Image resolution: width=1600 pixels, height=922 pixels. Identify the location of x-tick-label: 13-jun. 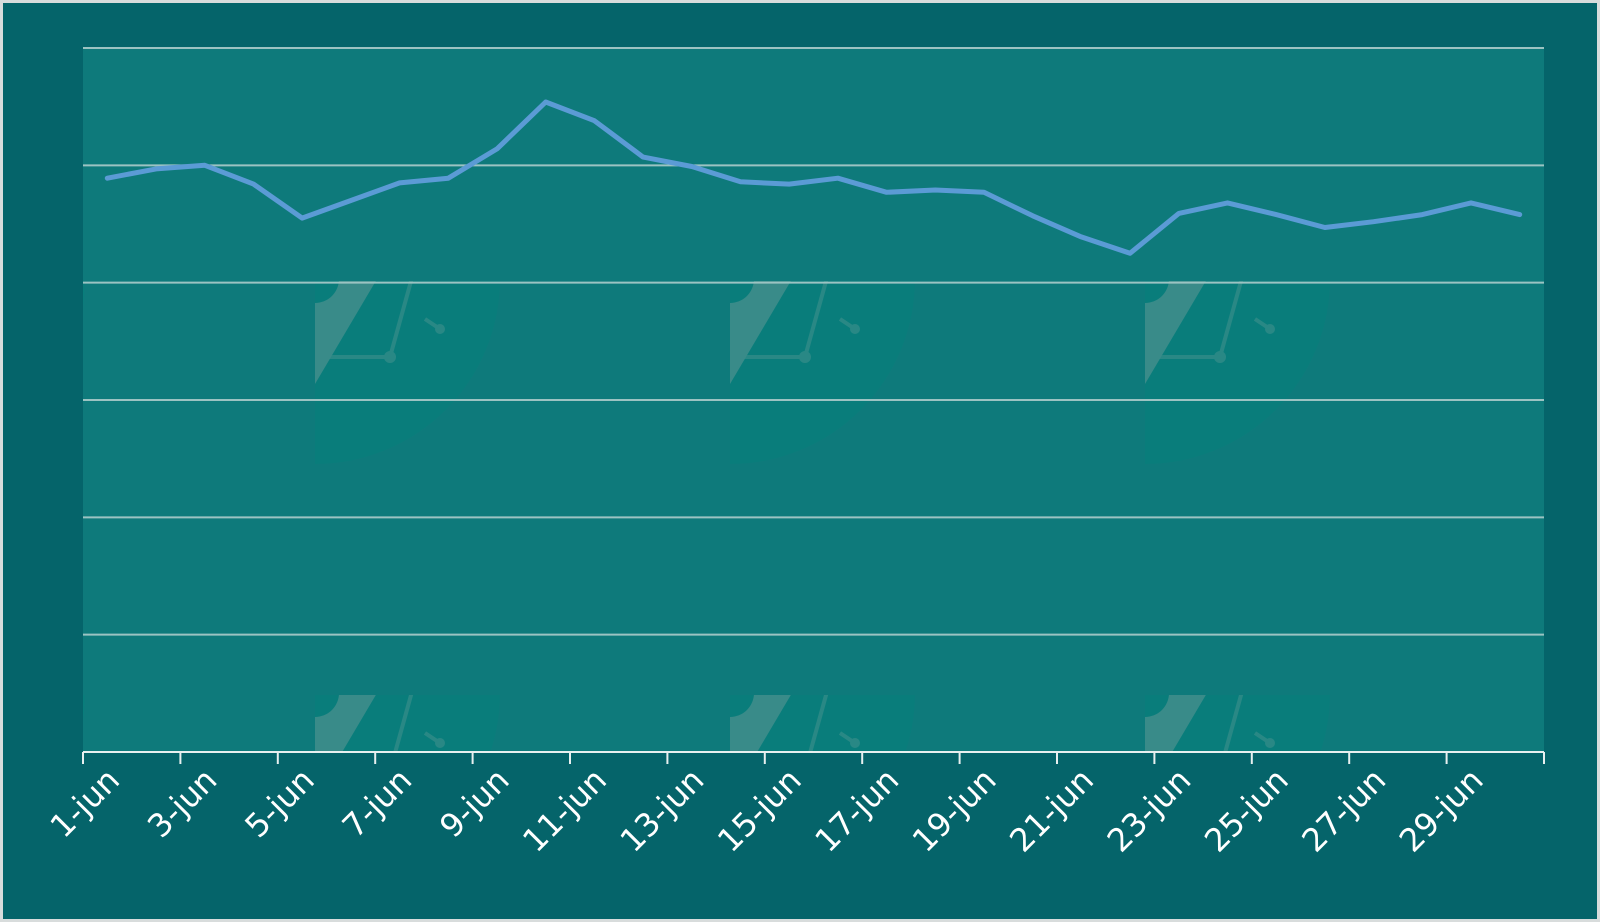
(662, 810).